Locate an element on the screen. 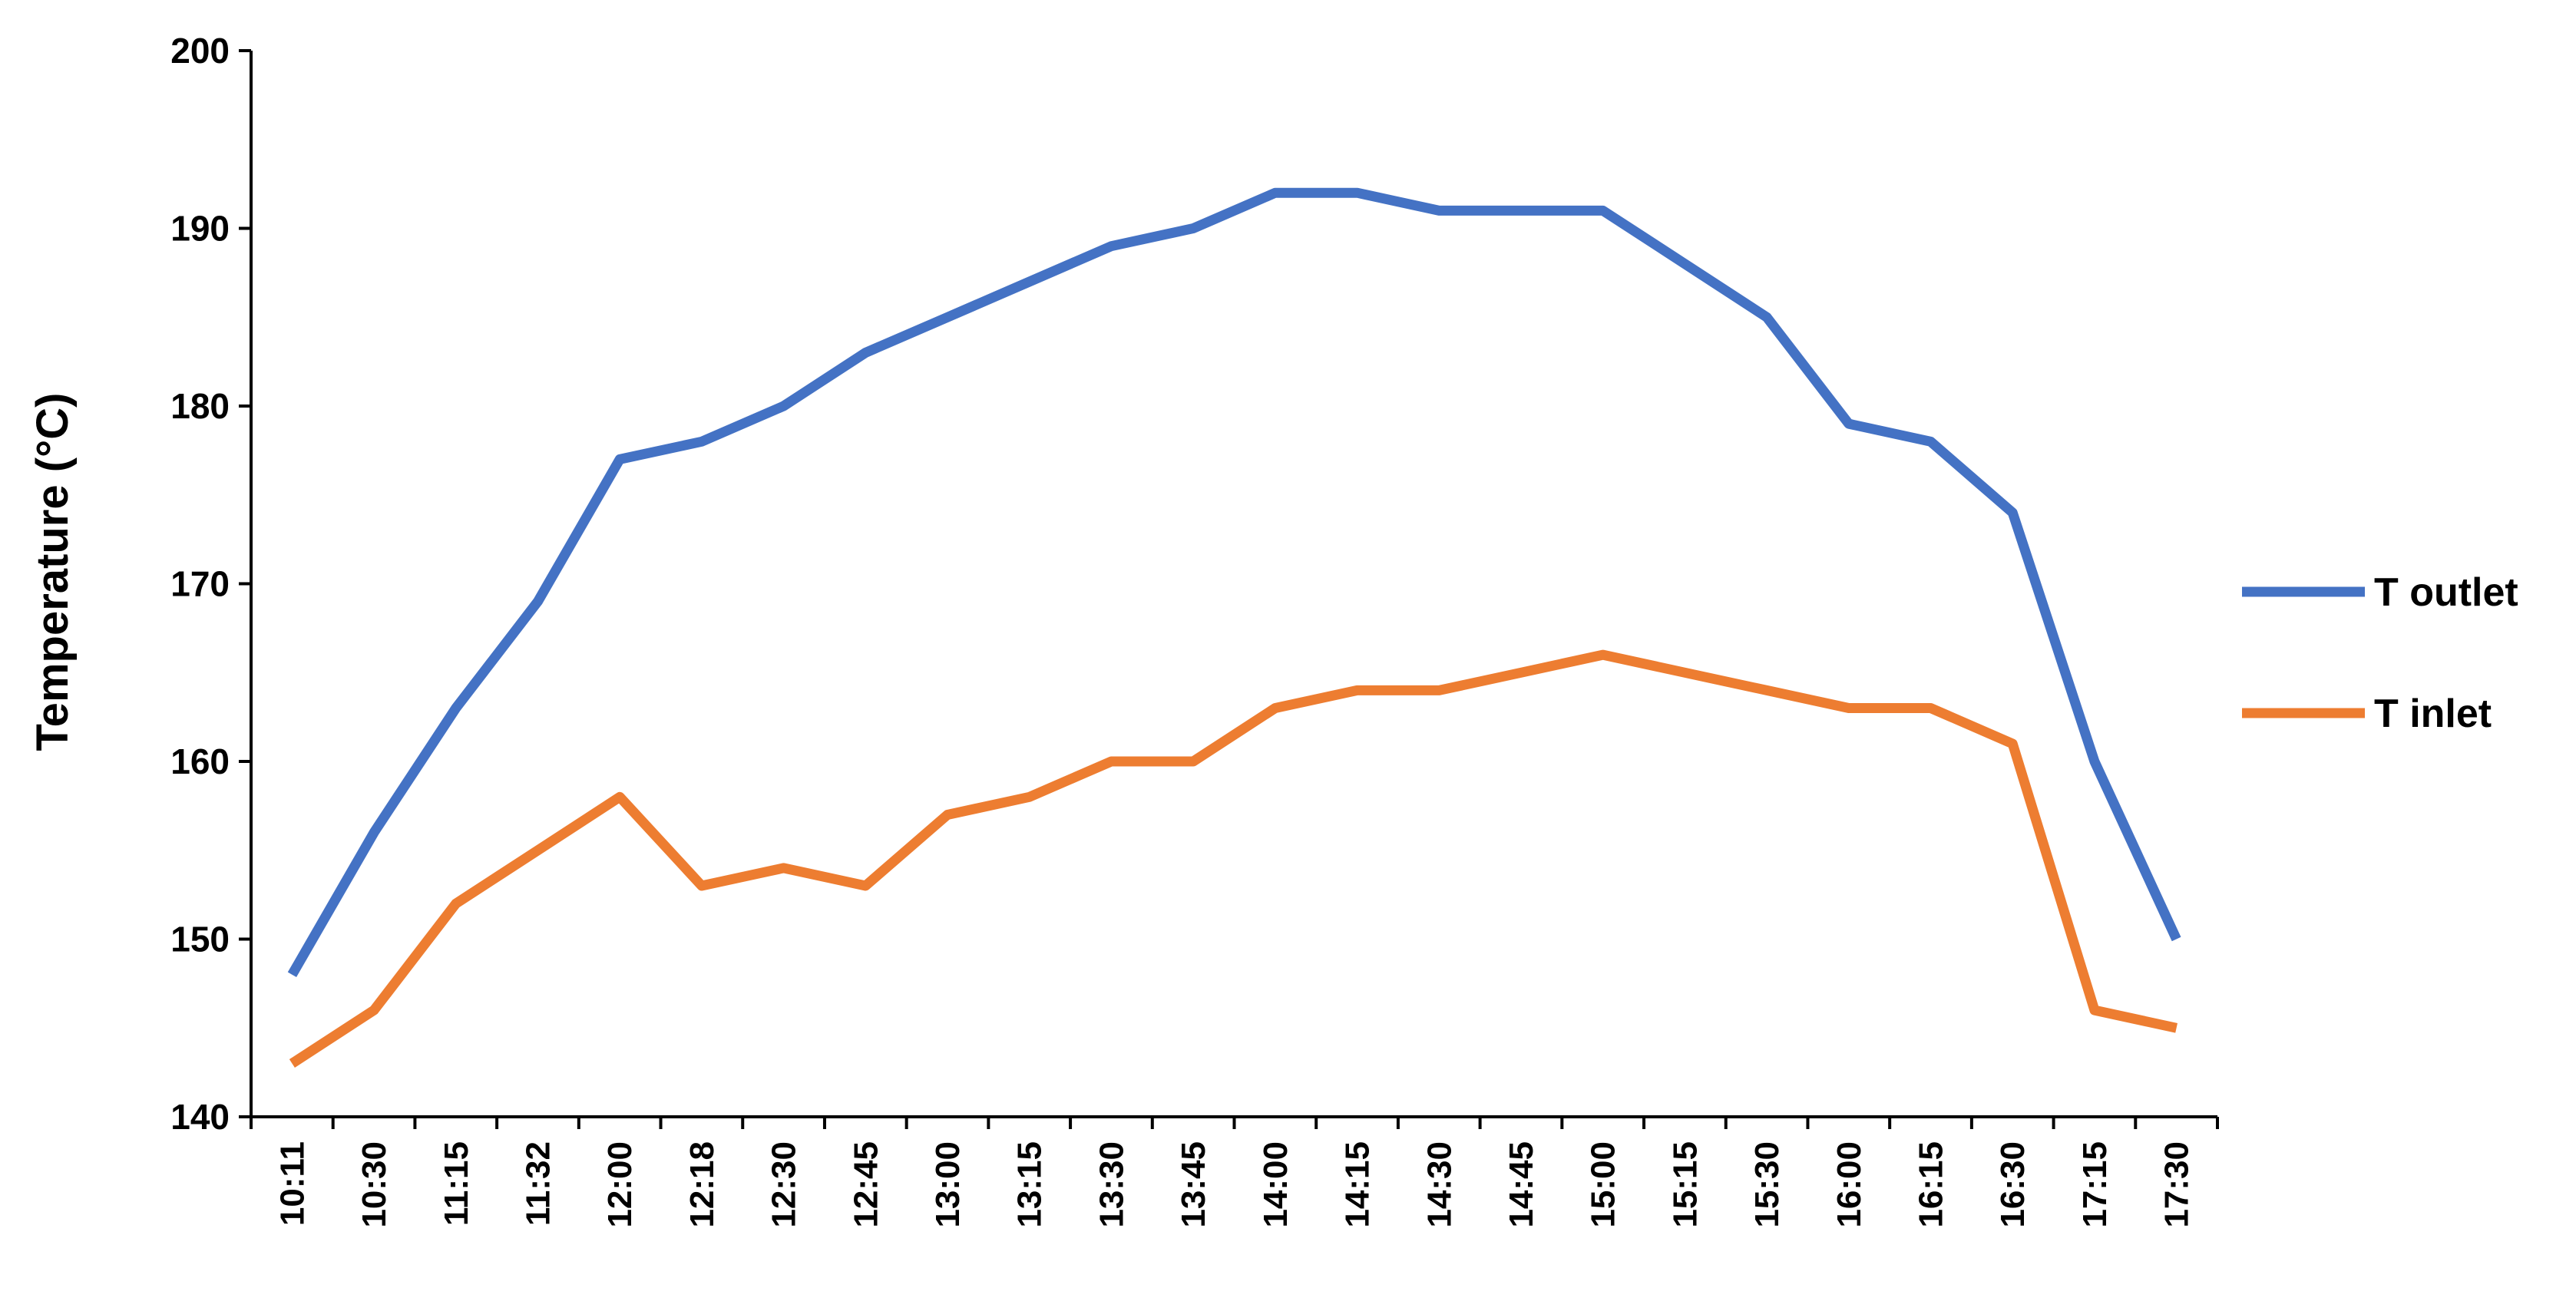 The height and width of the screenshot is (1311, 2576). x-tick-label: 12:30 is located at coordinates (784, 1184).